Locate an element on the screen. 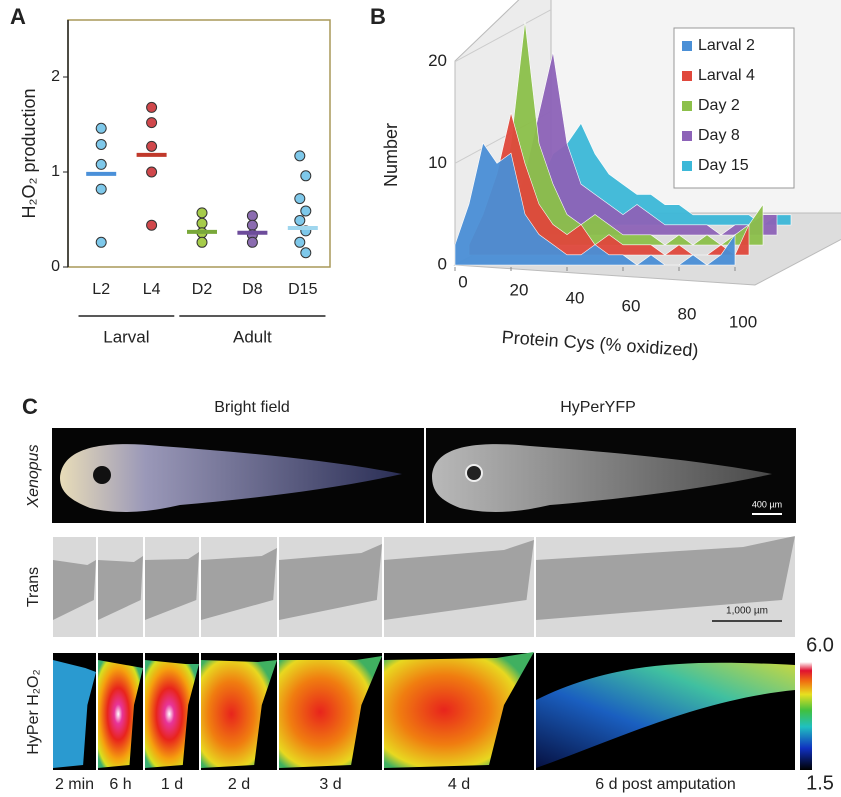 Image resolution: width=841 pixels, height=797 pixels. x-tick-label: 0 is located at coordinates (462, 281).